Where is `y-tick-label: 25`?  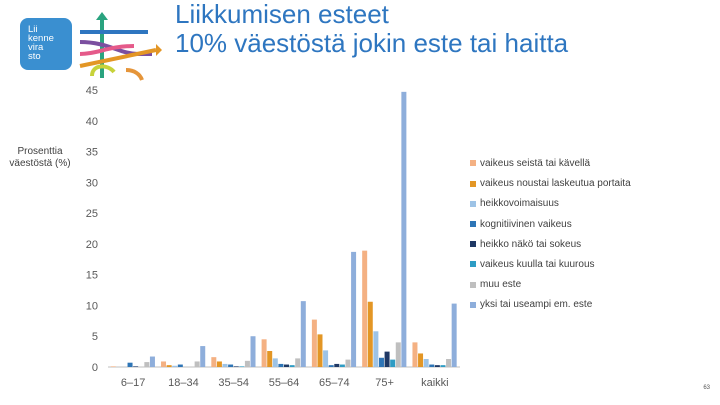
y-tick-label: 25 is located at coordinates (92, 214).